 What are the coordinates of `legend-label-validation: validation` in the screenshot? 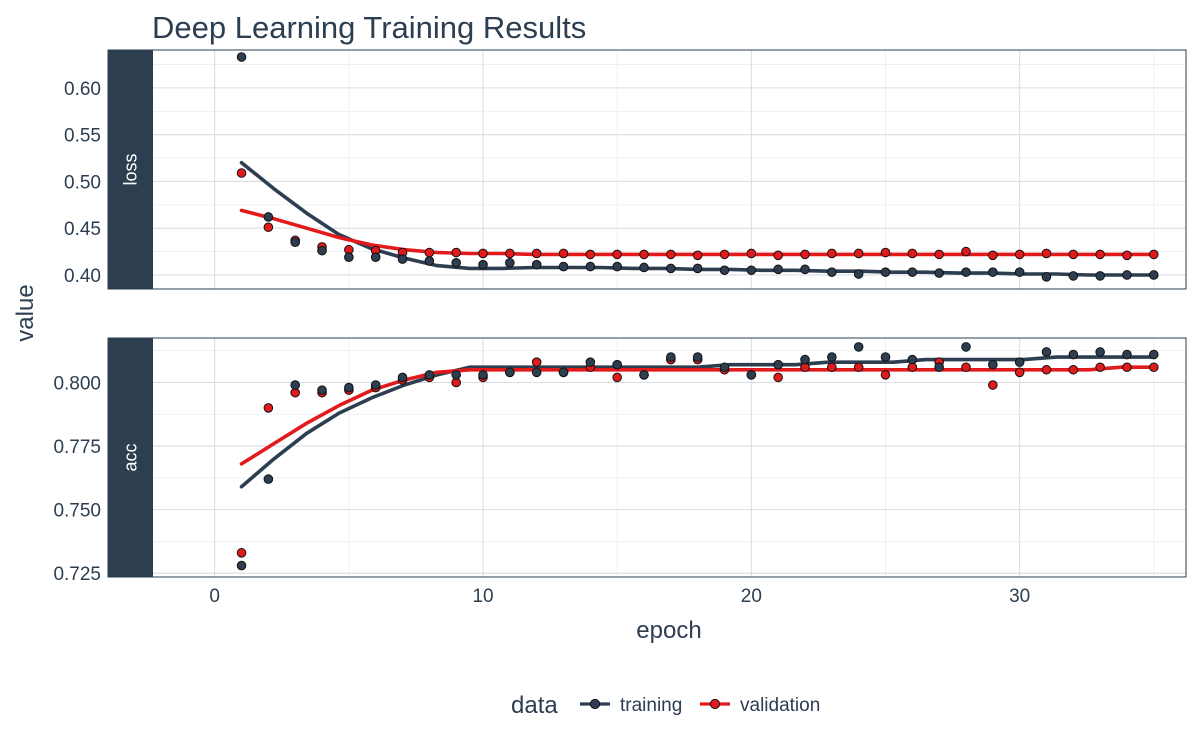 It's located at (780, 705).